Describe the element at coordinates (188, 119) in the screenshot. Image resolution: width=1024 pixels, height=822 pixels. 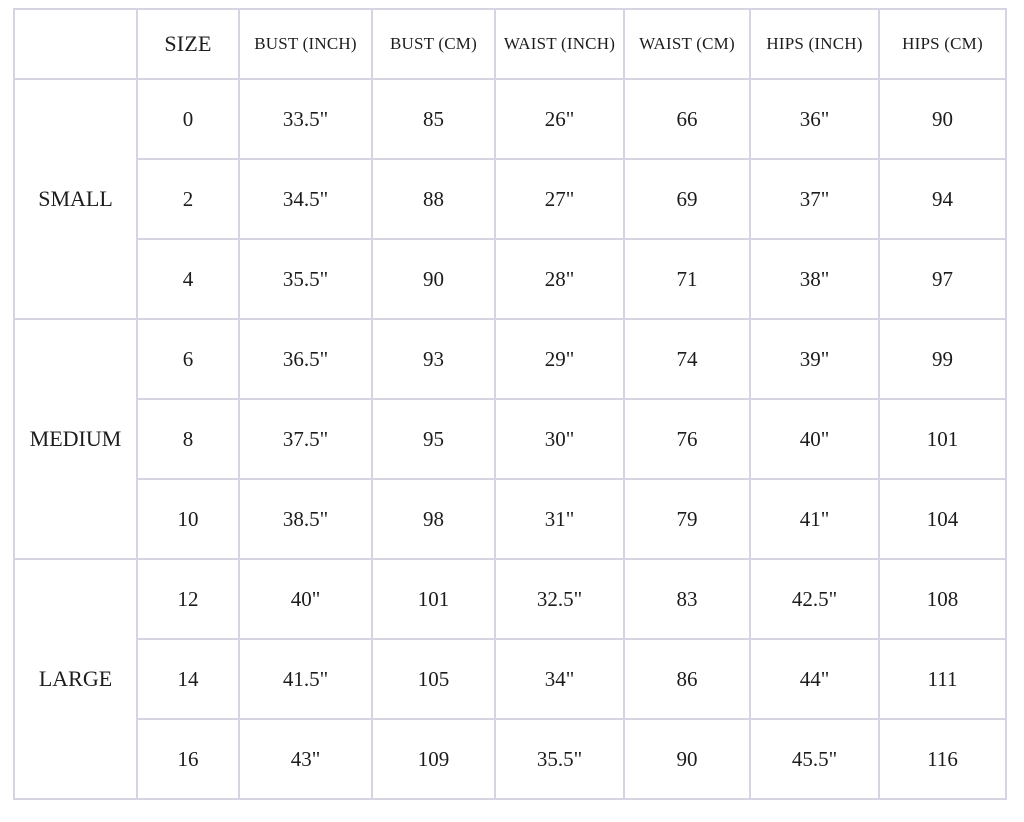
I see `cell-size: 0` at that location.